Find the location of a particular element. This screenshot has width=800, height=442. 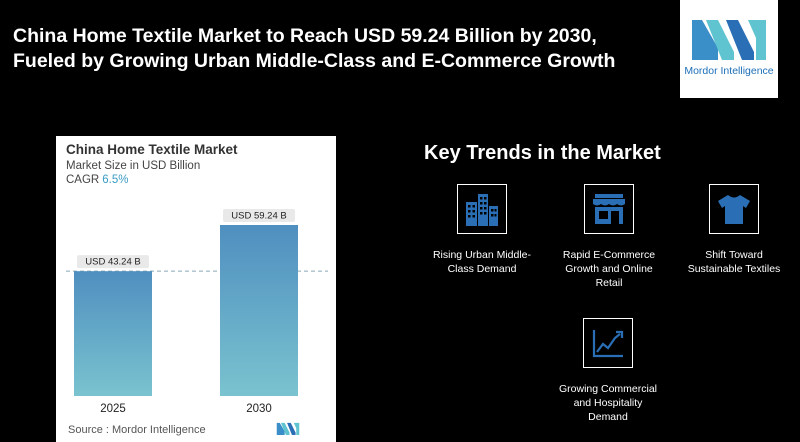

storefront-icon is located at coordinates (609, 209).